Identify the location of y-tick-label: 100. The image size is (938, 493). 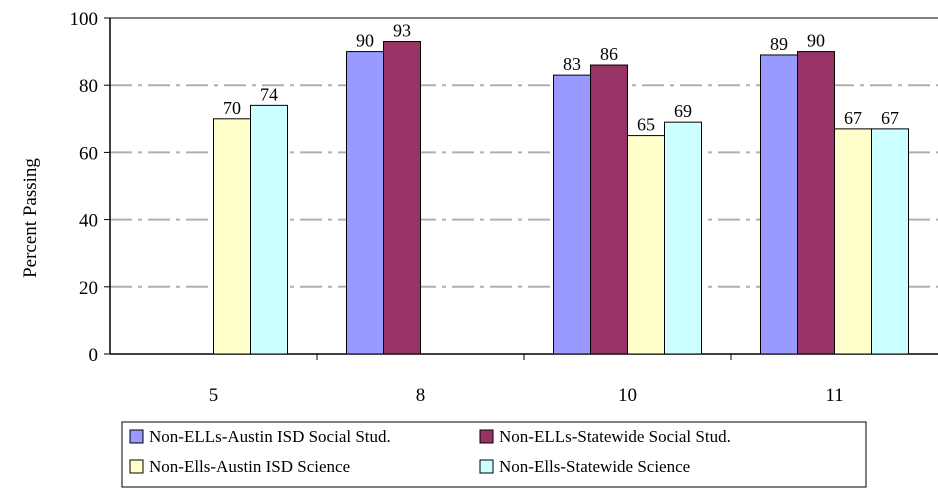
(84, 19).